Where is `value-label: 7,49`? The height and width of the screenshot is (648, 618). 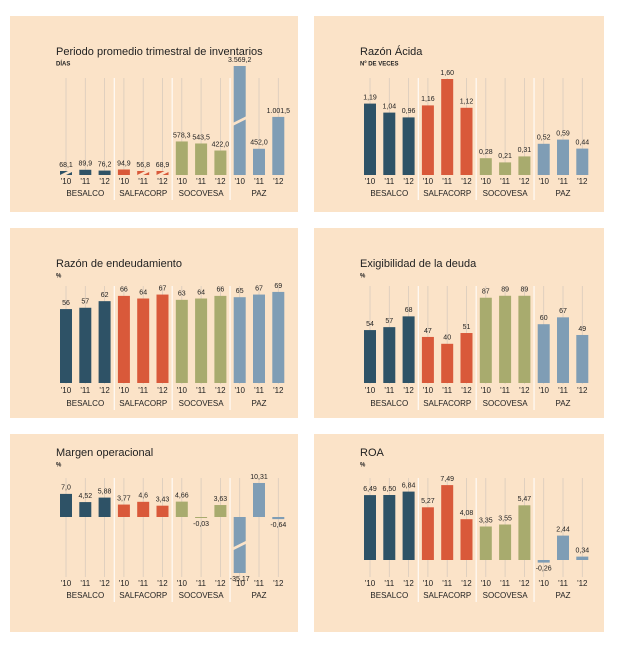 value-label: 7,49 is located at coordinates (447, 479).